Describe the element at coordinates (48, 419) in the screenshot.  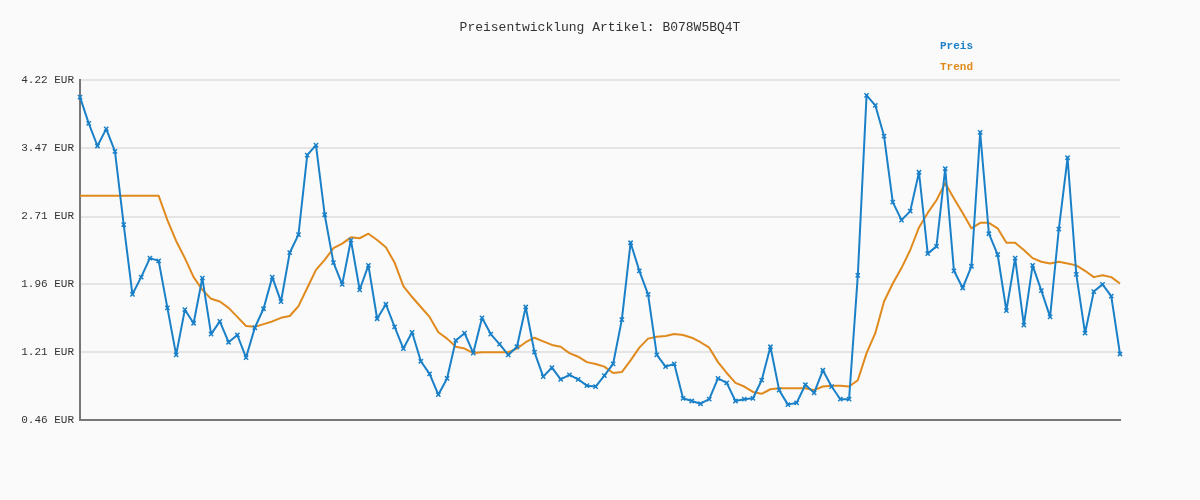
I see `y-tick-label: 0.46 EUR` at that location.